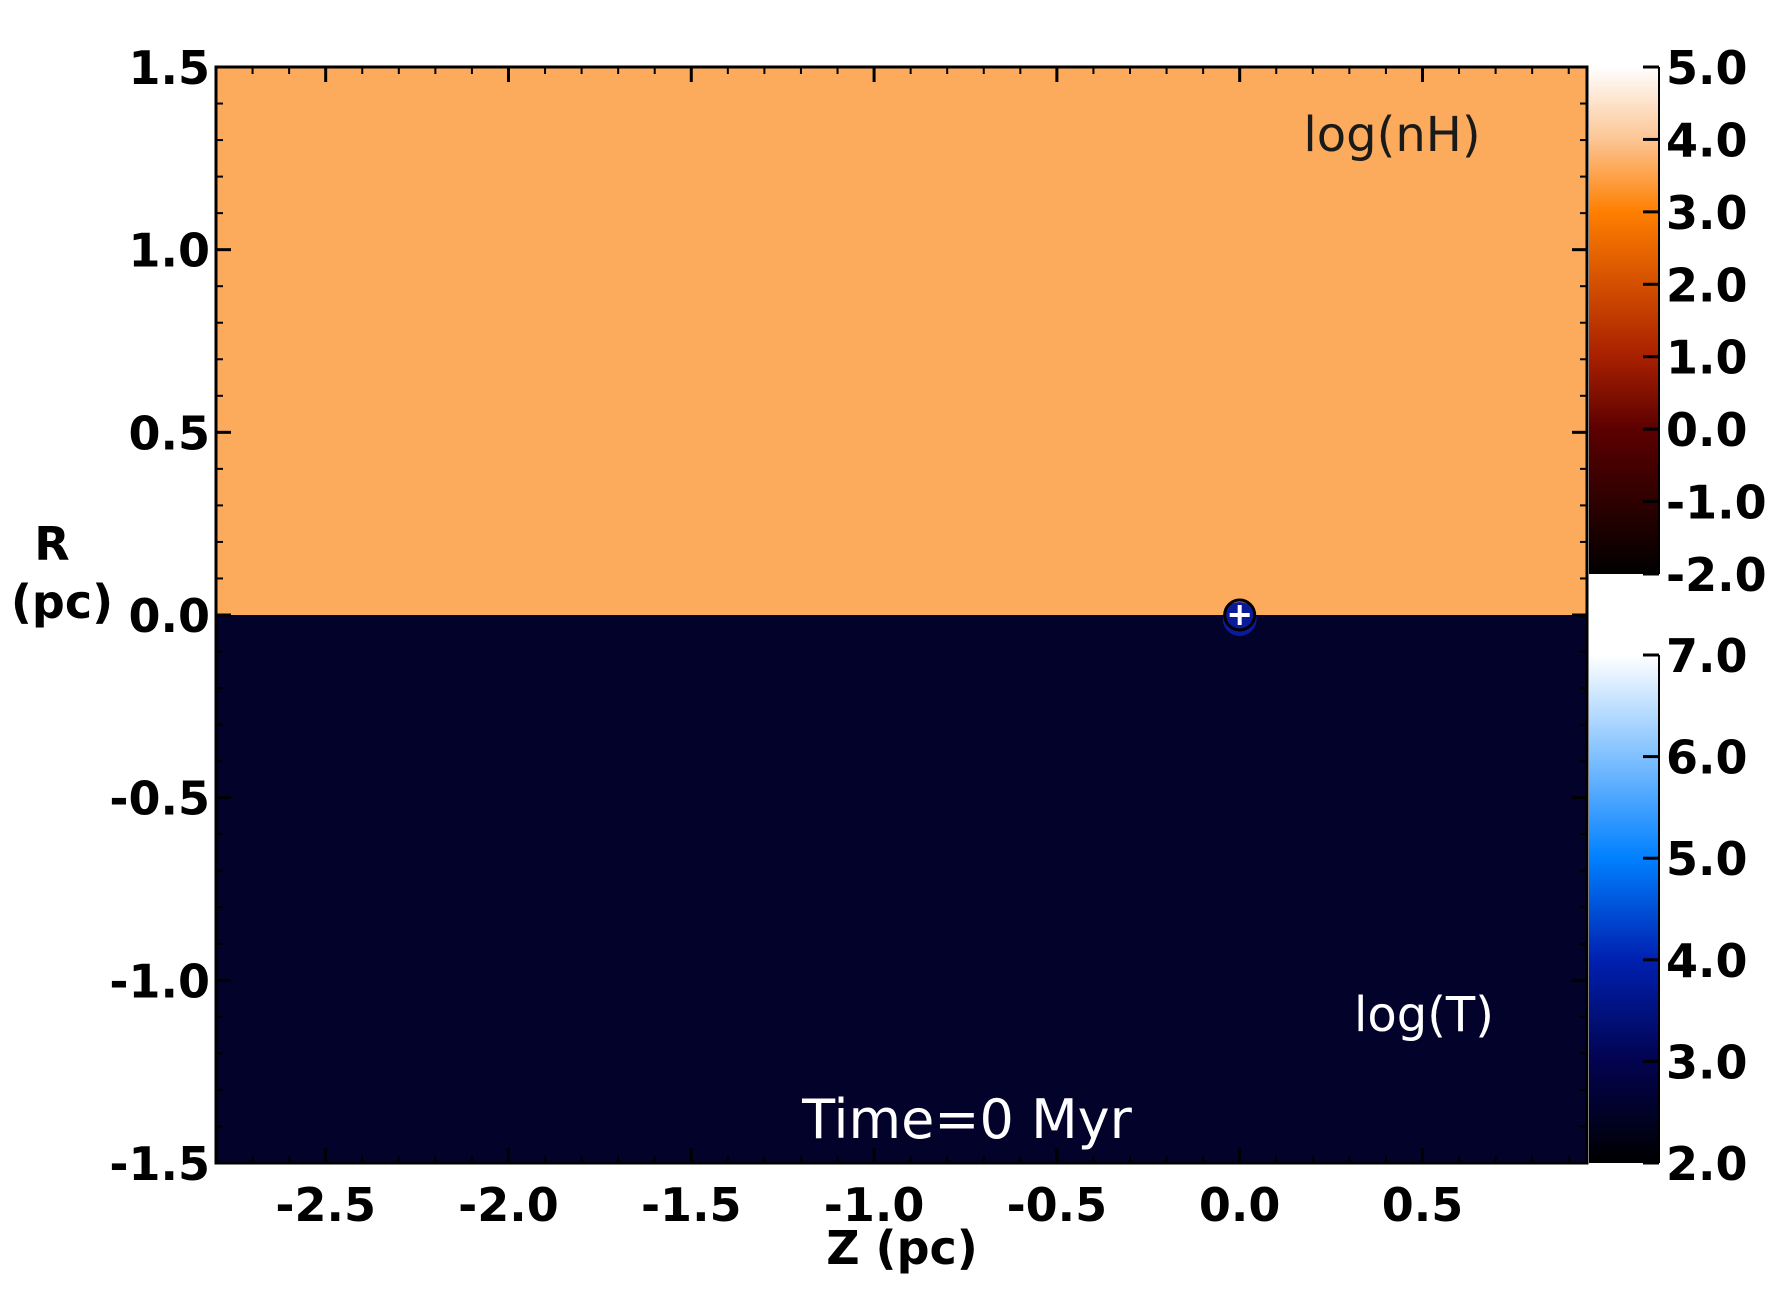 The image size is (1792, 1301). Describe the element at coordinates (170, 433) in the screenshot. I see `y-tick-label: 0.5` at that location.